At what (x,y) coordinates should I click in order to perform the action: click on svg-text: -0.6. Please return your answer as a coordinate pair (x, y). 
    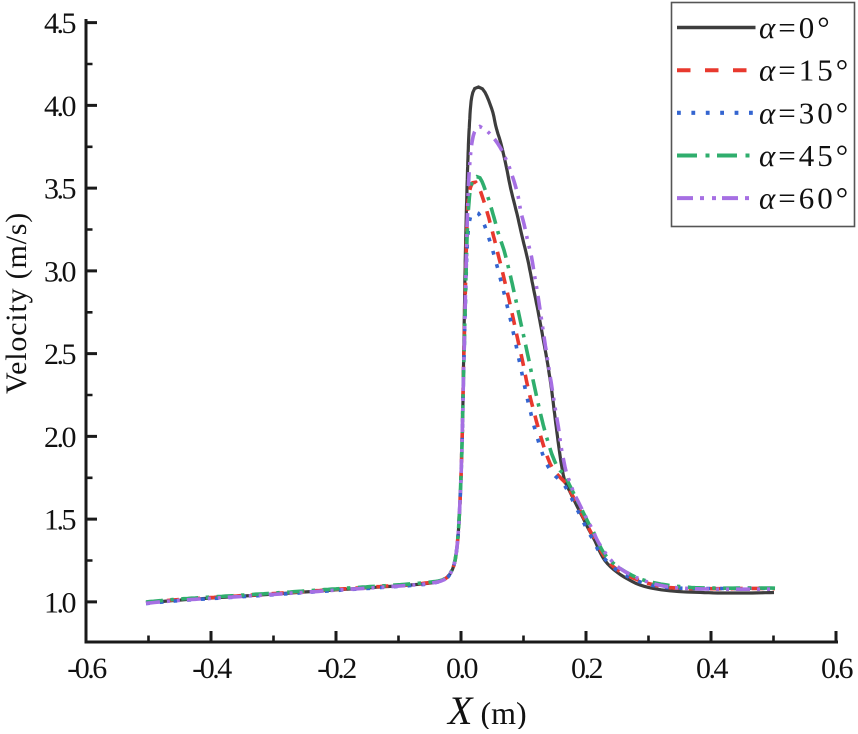
    Looking at the image, I should click on (87, 668).